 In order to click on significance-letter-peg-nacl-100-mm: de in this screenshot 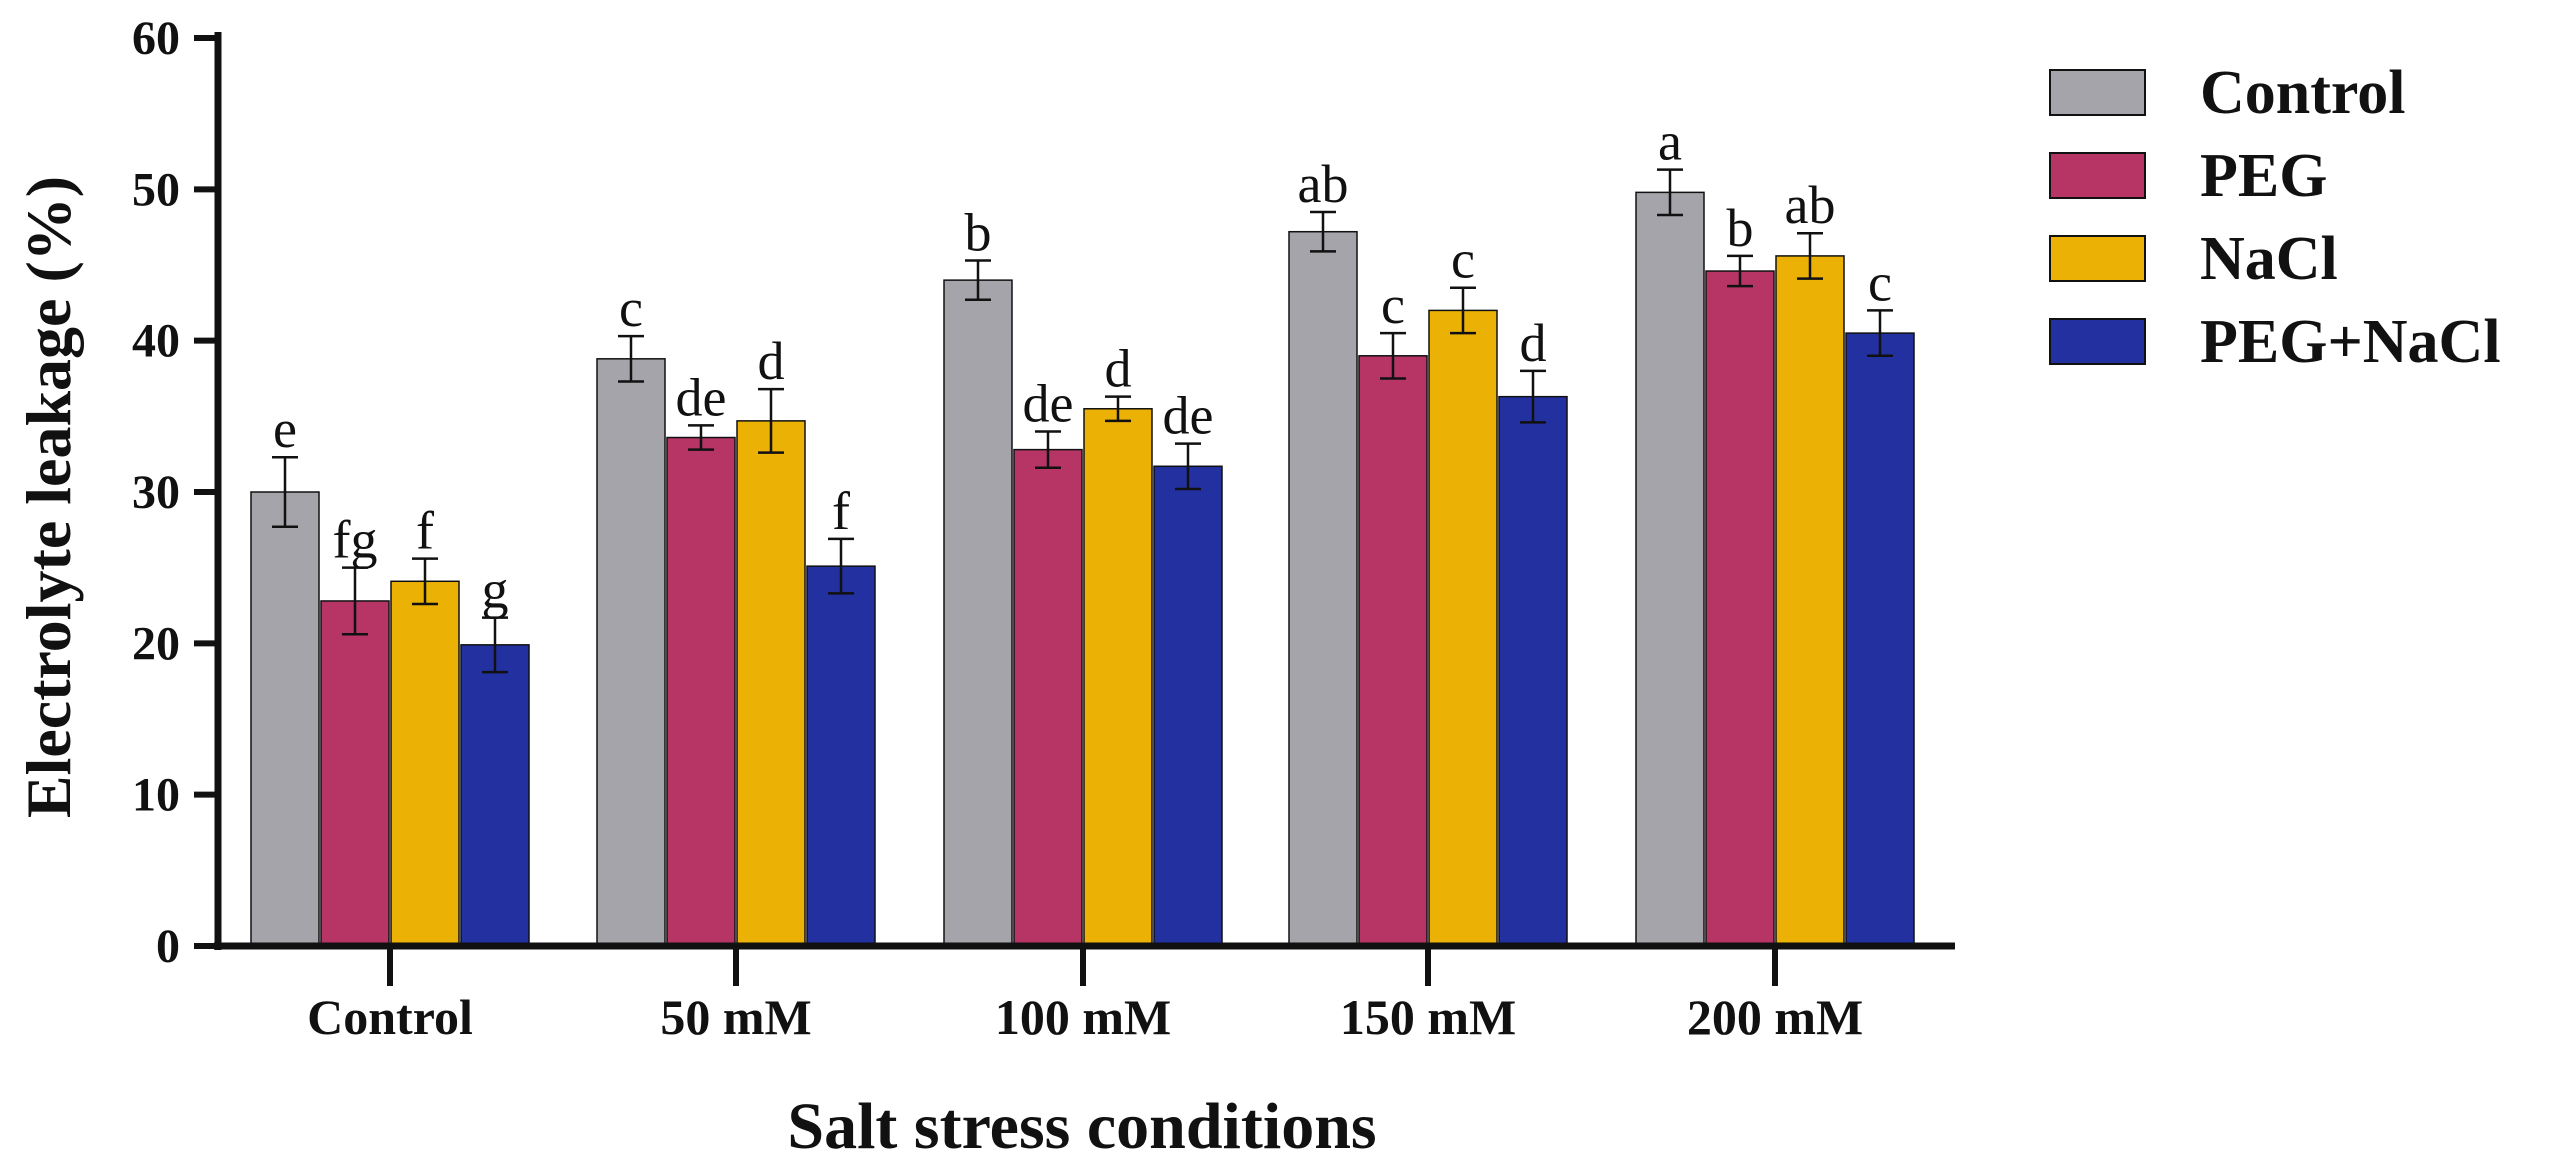, I will do `click(1188, 416)`.